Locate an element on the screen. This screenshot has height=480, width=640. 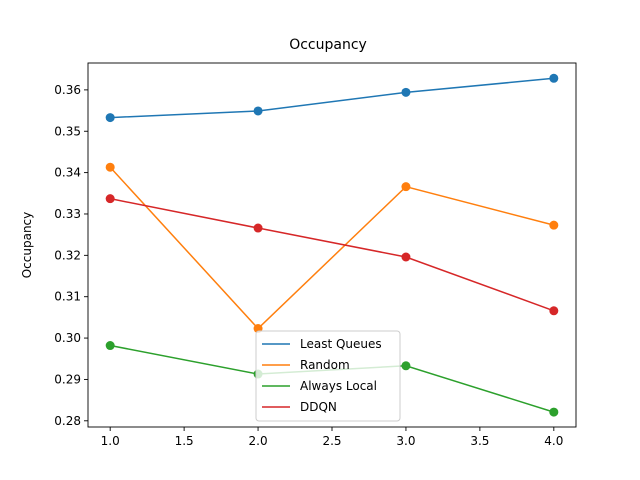
y-tick-label: 0.29 is located at coordinates (67, 379).